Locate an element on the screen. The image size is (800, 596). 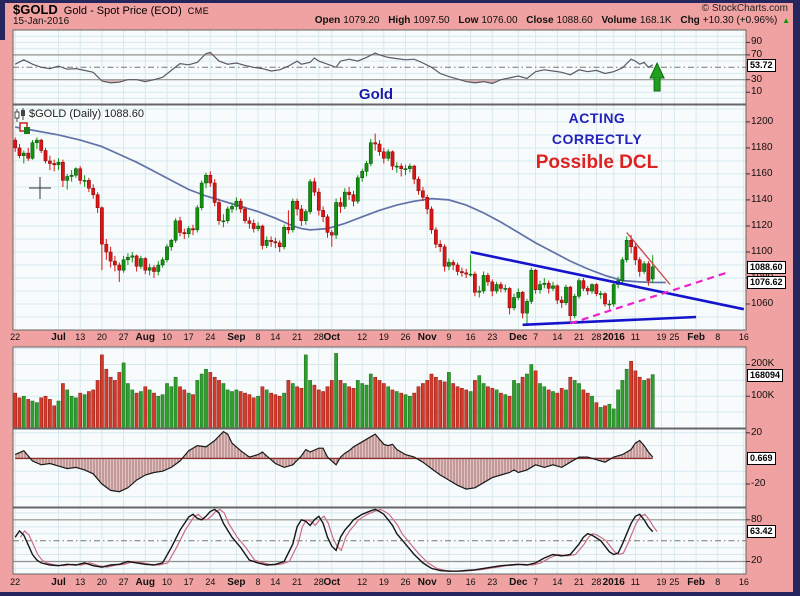
y-tick-oscillator-20: 20 is located at coordinates (757, 432).